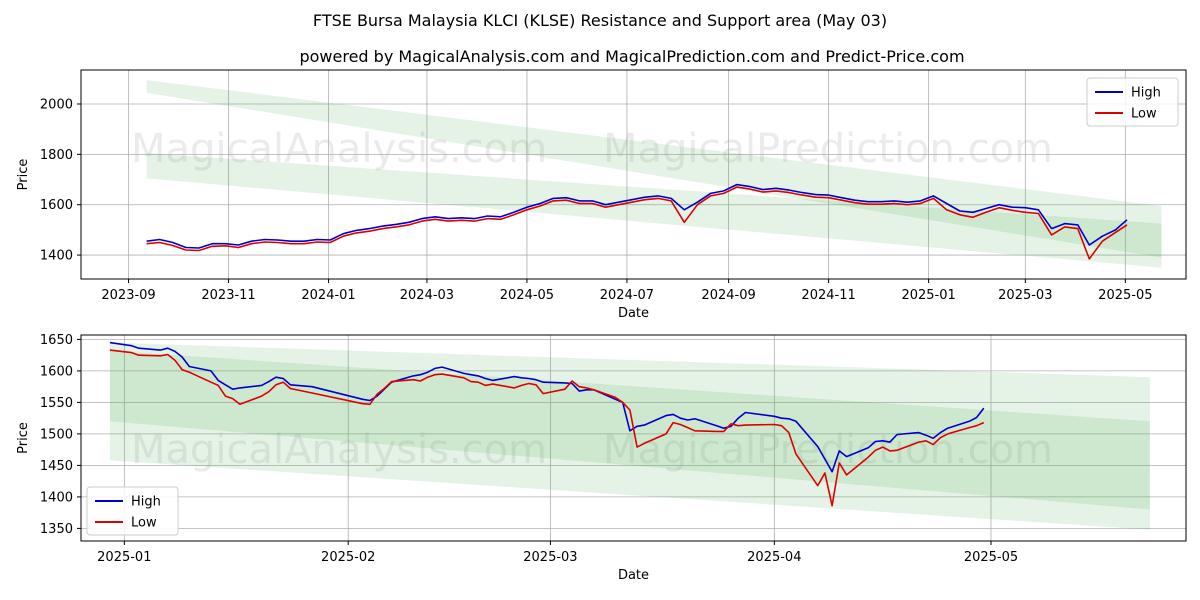 Image resolution: width=1200 pixels, height=600 pixels. Describe the element at coordinates (339, 149) in the screenshot. I see `watermark-text: MagicalAnalysis.com` at that location.